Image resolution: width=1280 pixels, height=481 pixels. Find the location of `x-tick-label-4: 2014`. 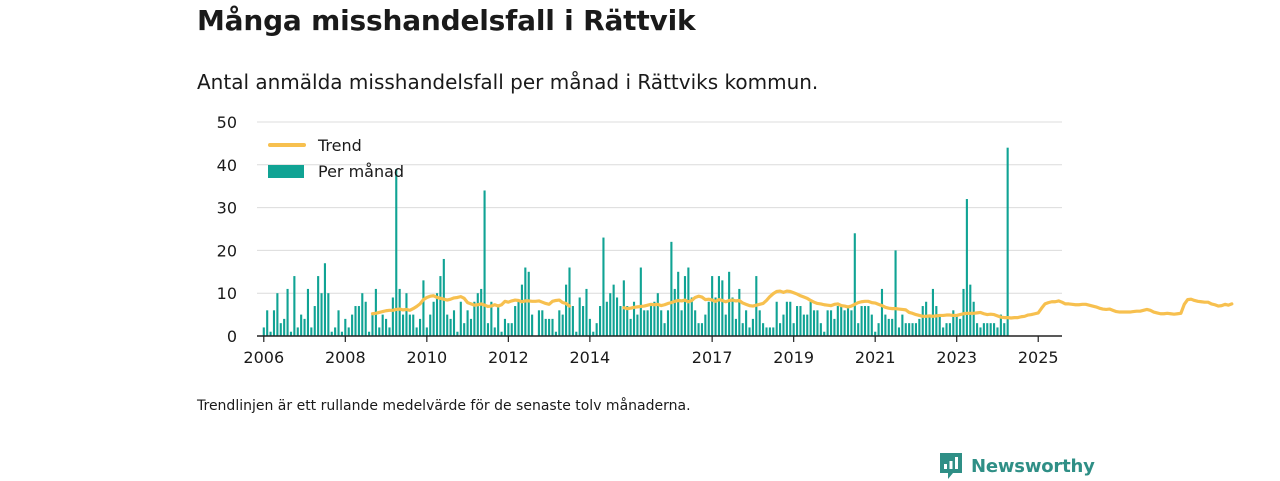

x-tick-label-4: 2014 is located at coordinates (590, 357).